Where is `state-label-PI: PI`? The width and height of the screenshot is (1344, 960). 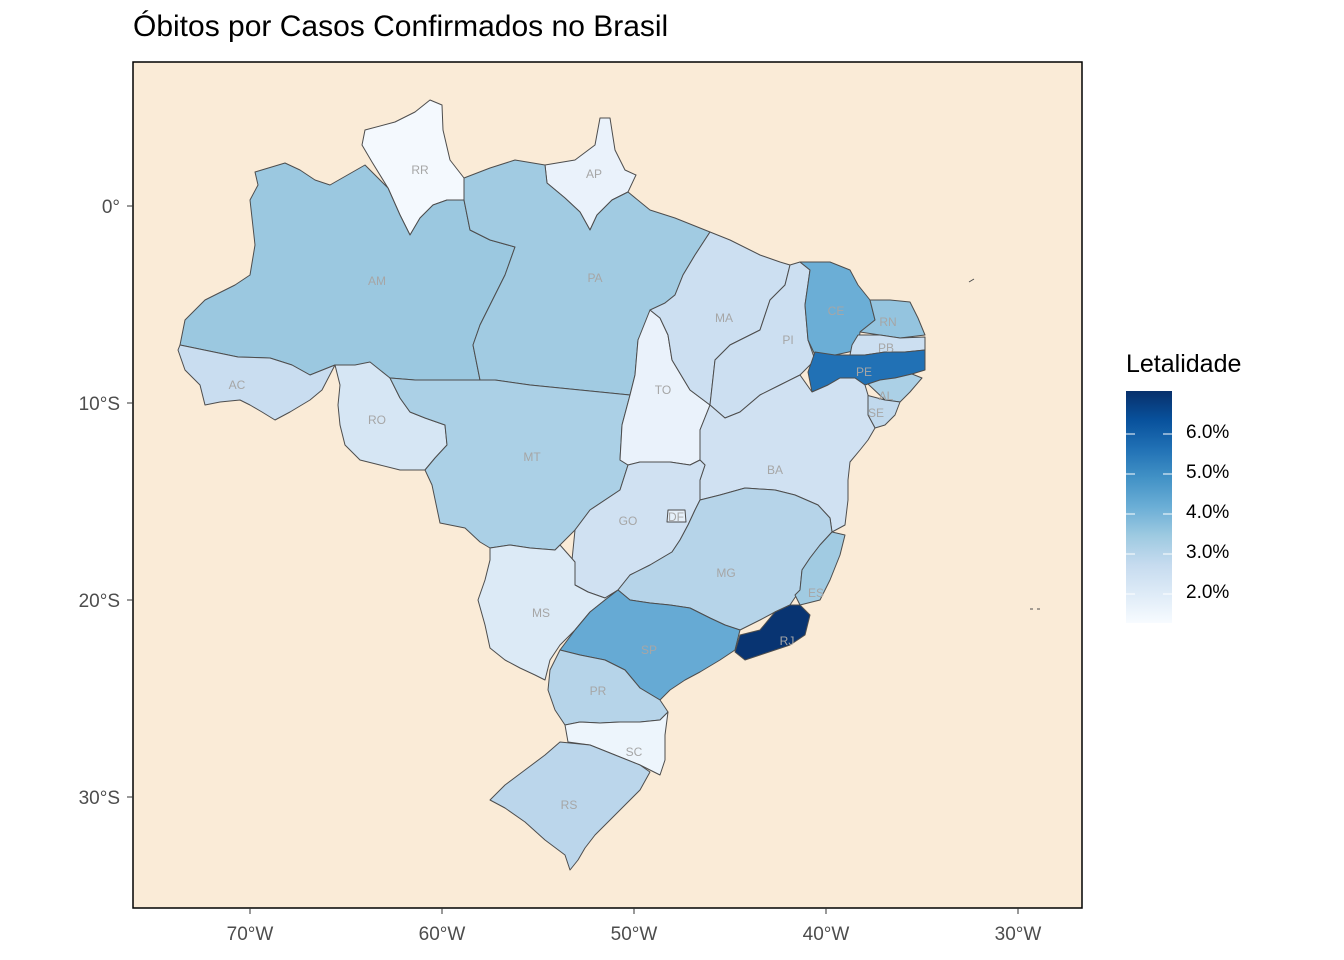
state-label-PI: PI is located at coordinates (787, 340).